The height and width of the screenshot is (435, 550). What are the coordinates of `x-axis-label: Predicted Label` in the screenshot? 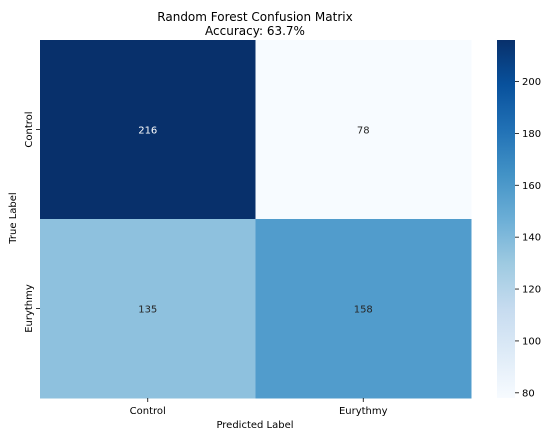 It's located at (254, 425).